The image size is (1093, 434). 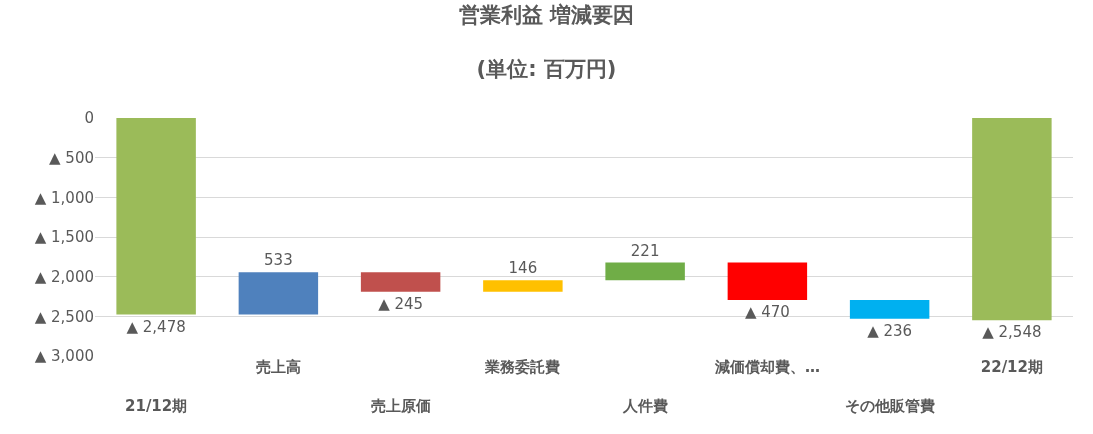 I want to click on x-tick-label: 21/12期, so click(x=156, y=406).